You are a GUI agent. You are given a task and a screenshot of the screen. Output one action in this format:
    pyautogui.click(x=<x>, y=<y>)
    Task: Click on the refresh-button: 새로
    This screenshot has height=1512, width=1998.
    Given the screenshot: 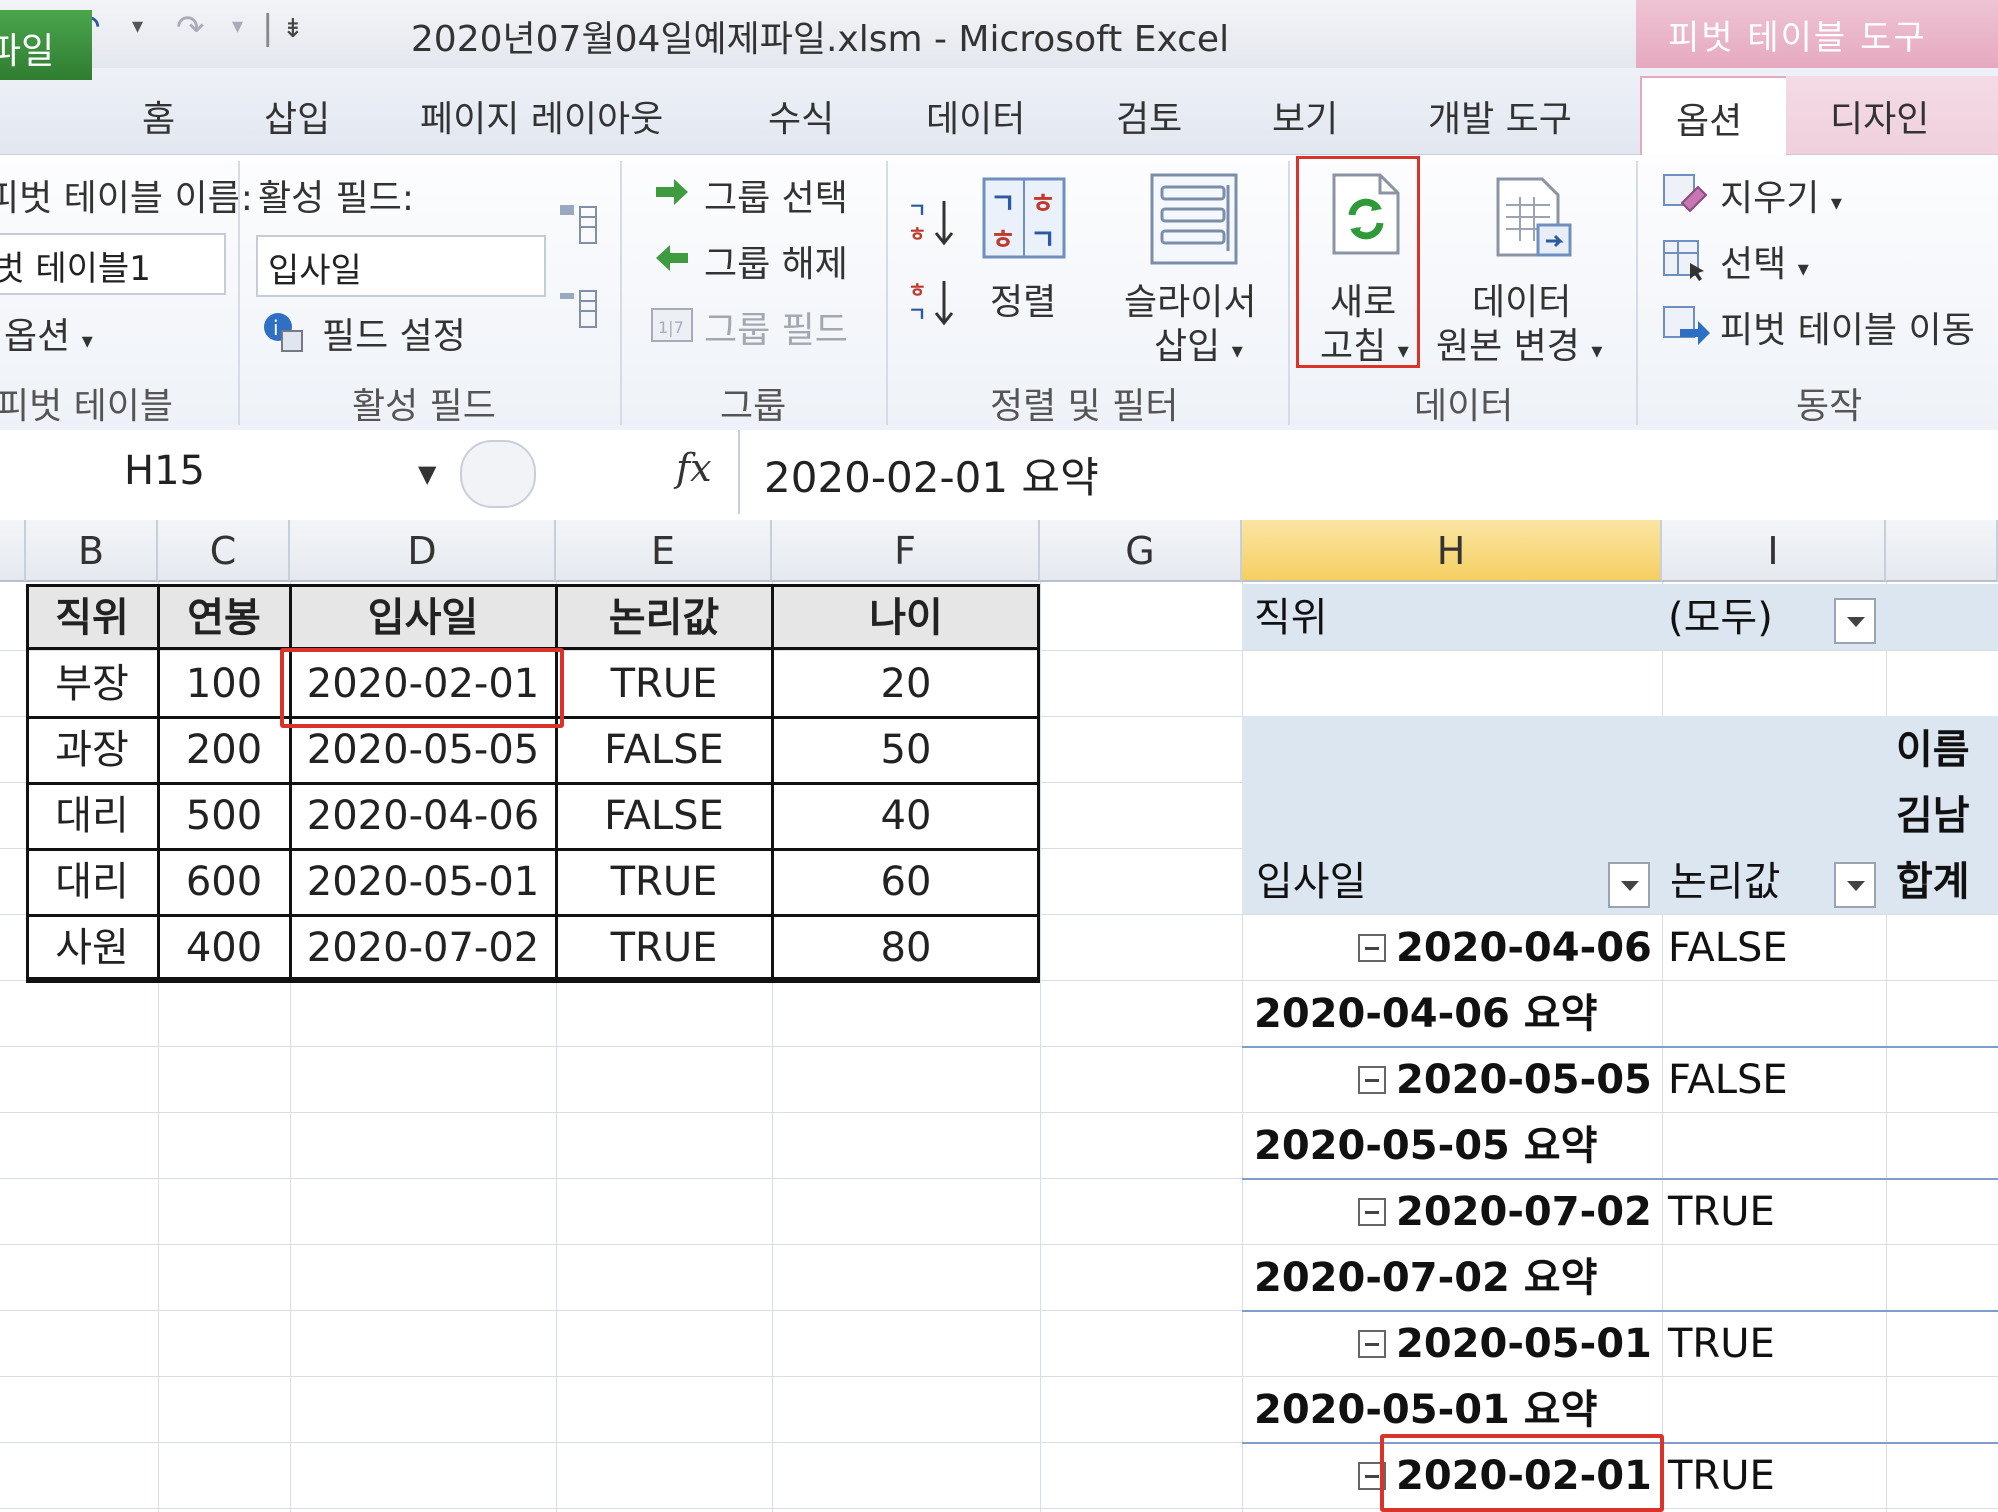 What is the action you would take?
    pyautogui.click(x=1363, y=302)
    